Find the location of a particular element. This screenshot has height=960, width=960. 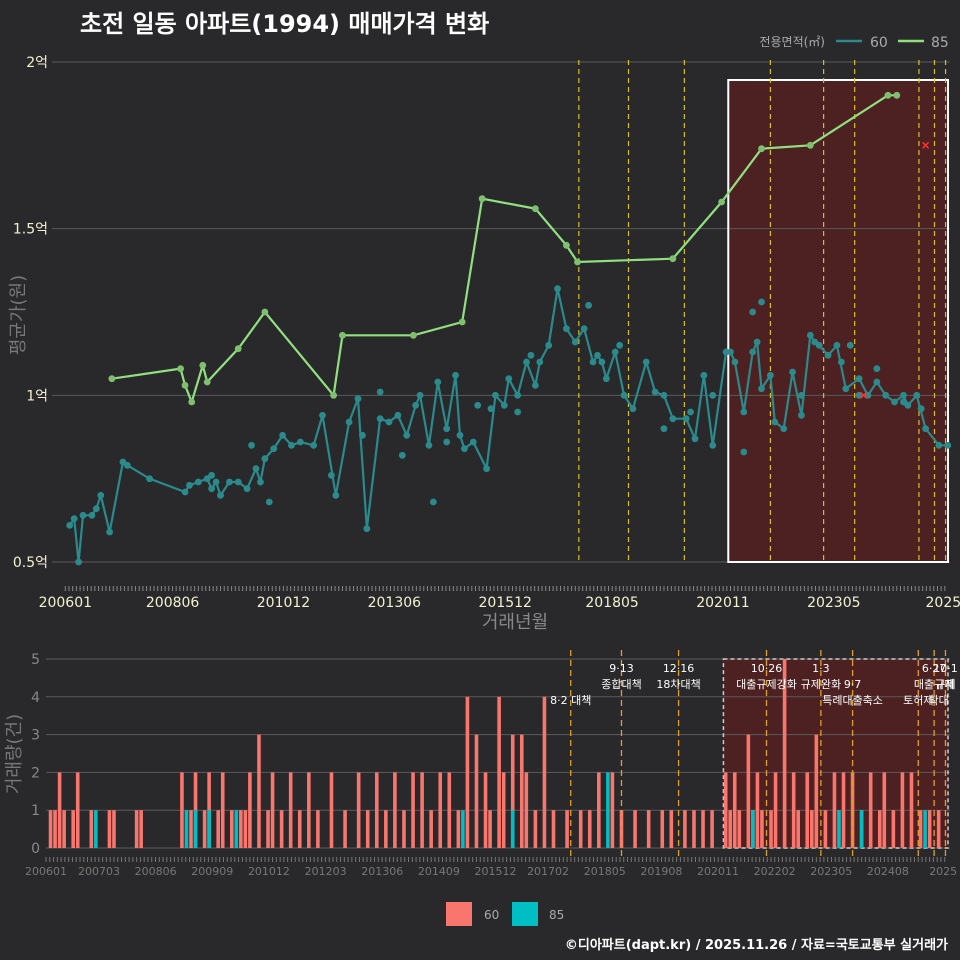

volume-x-tick-label: 201805 is located at coordinates (605, 871).